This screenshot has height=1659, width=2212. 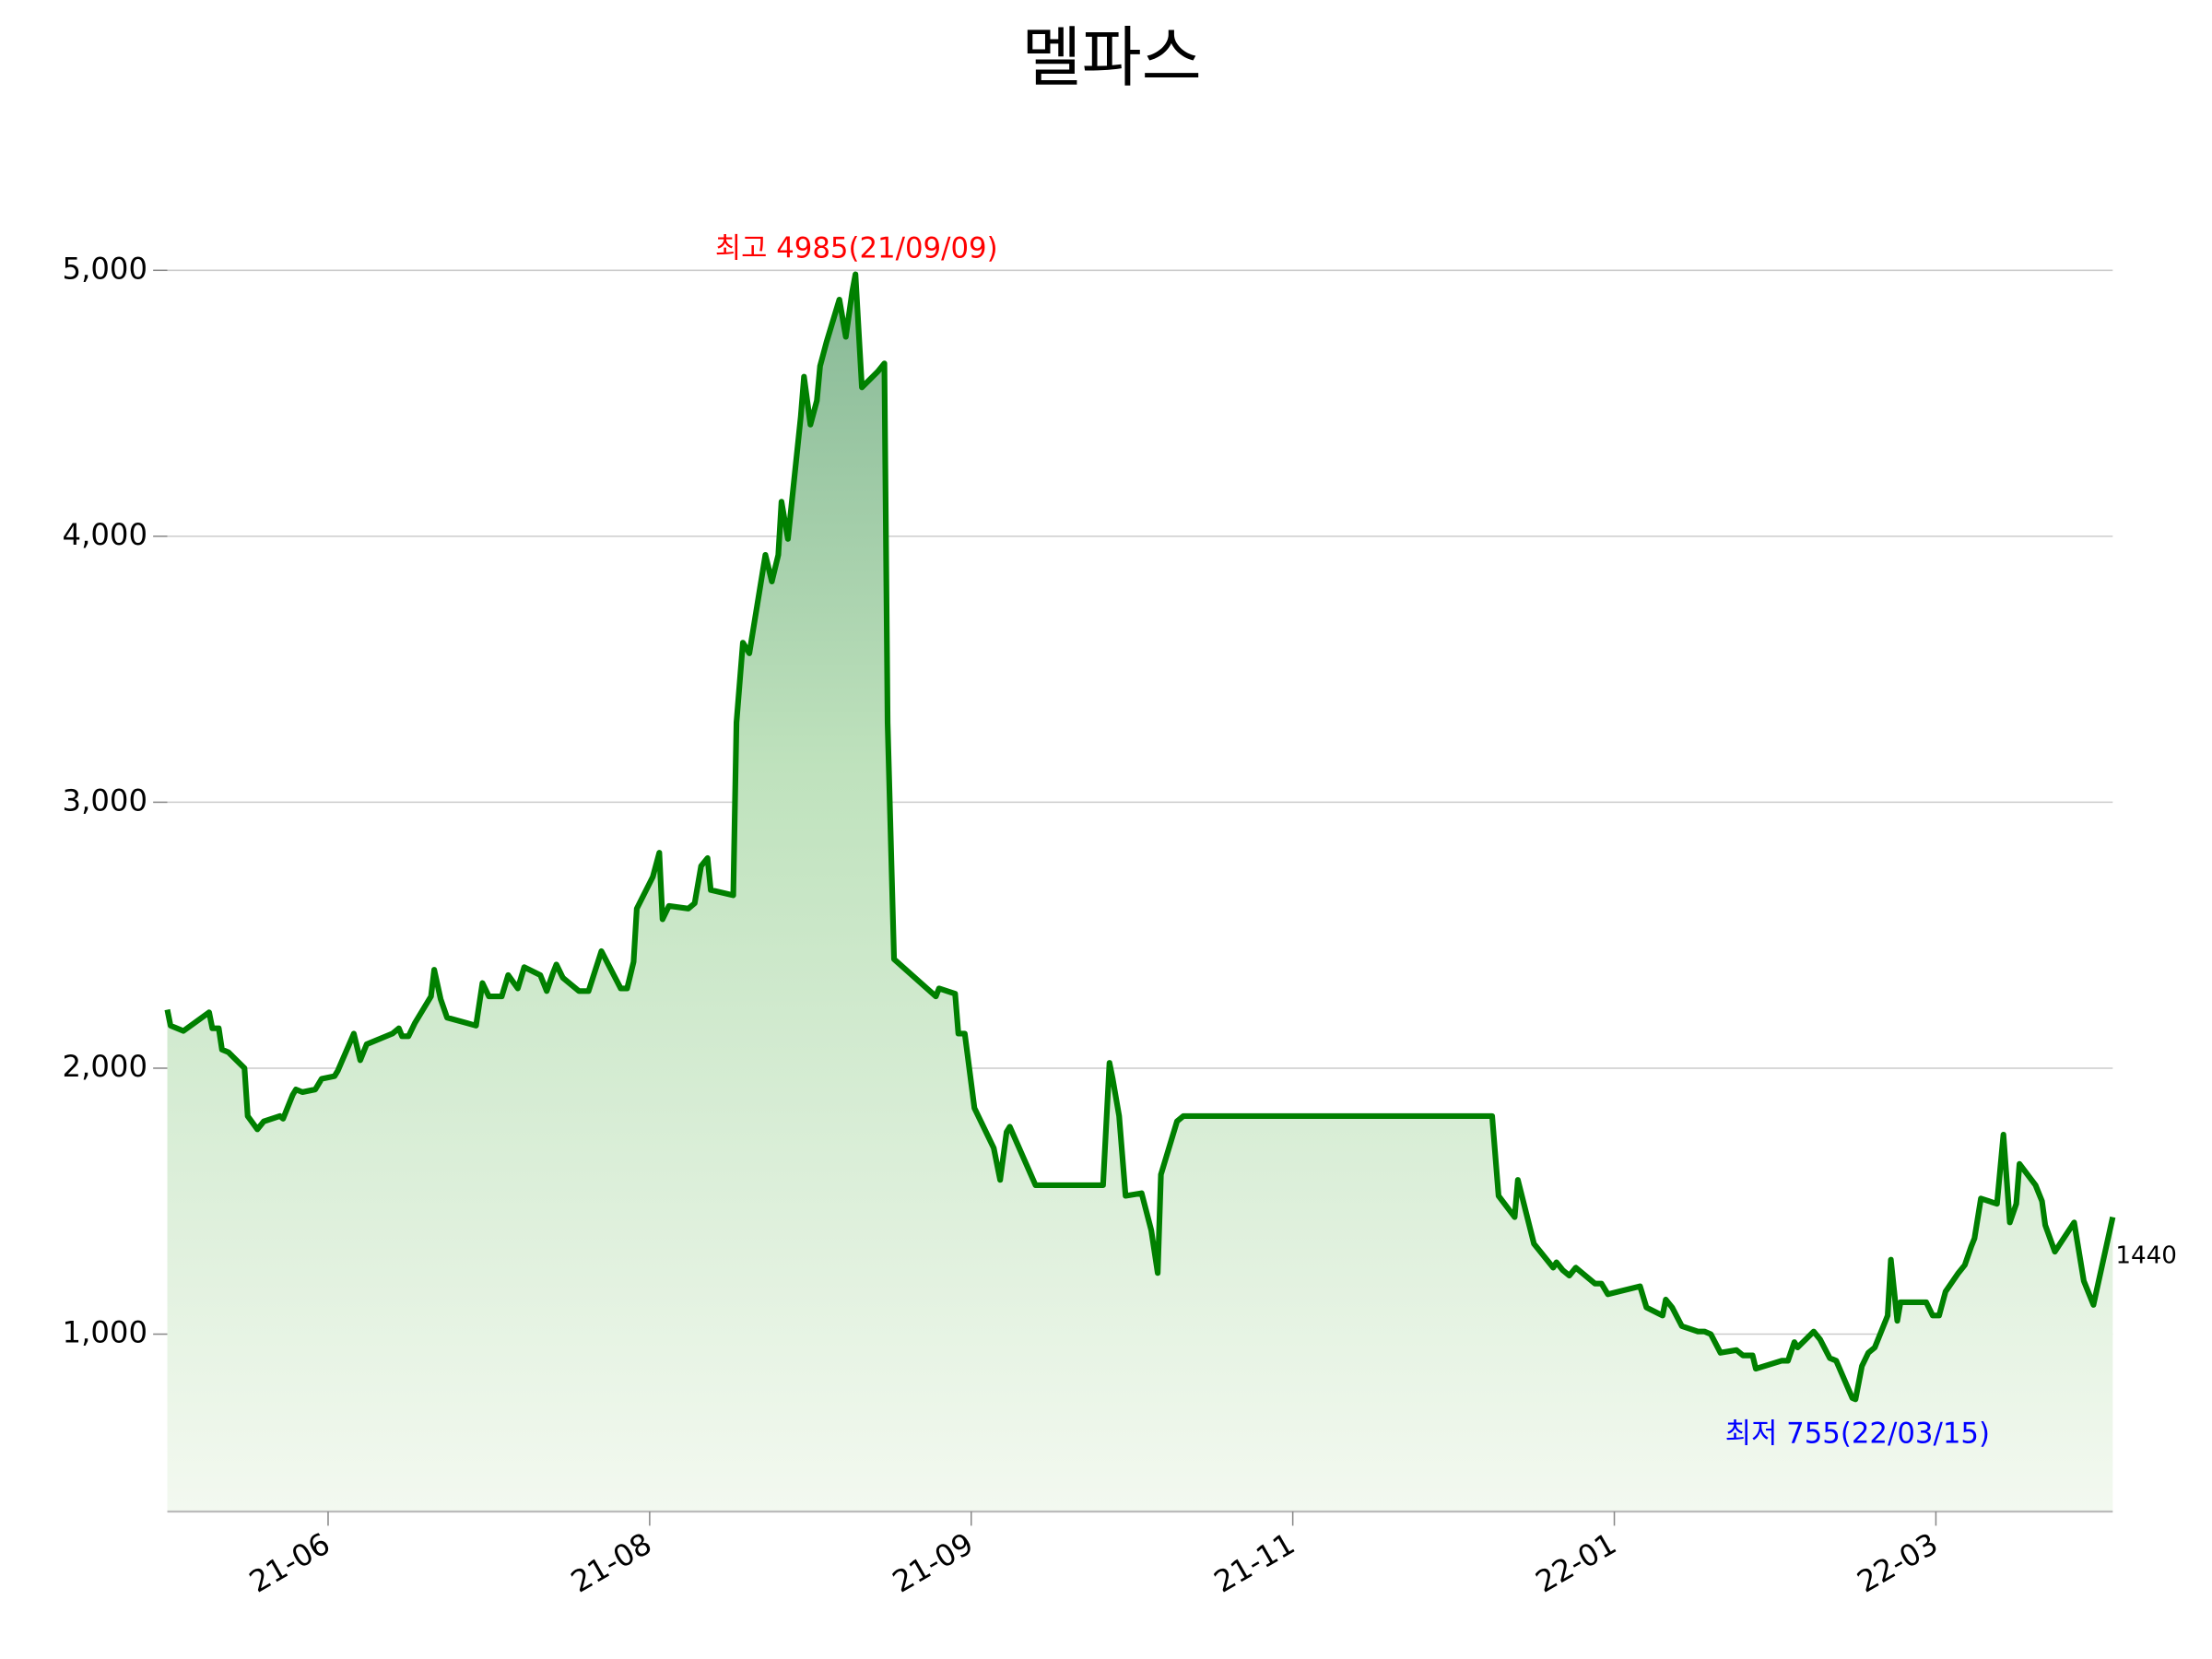 I want to click on x-tick-label: 21-09, so click(x=933, y=1563).